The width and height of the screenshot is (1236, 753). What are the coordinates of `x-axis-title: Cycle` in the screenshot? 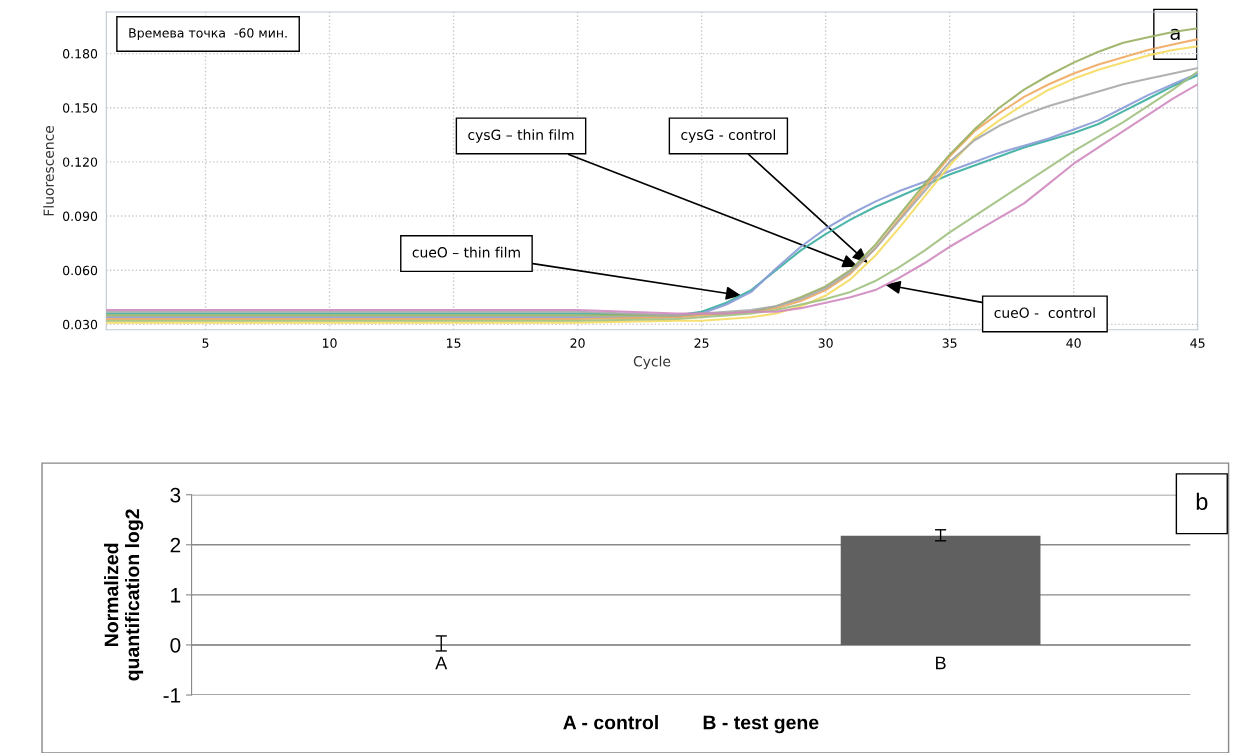 It's located at (652, 362).